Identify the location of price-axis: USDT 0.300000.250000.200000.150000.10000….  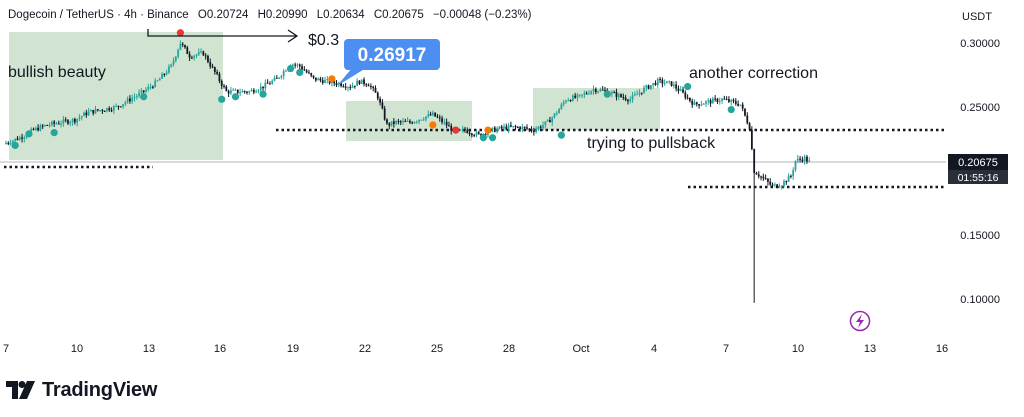
(978, 158).